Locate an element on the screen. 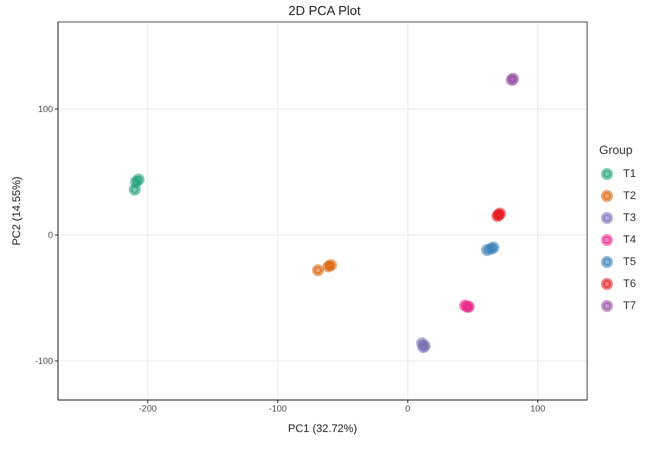 The image size is (649, 452). x-tick-label: 100 is located at coordinates (538, 408).